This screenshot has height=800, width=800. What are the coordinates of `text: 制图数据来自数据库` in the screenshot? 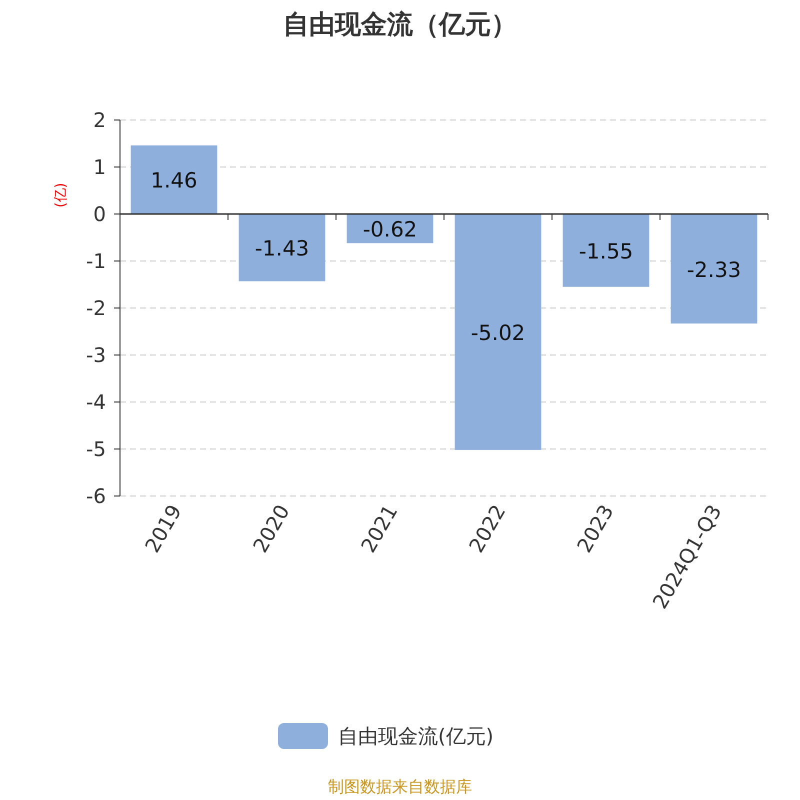 It's located at (400, 786).